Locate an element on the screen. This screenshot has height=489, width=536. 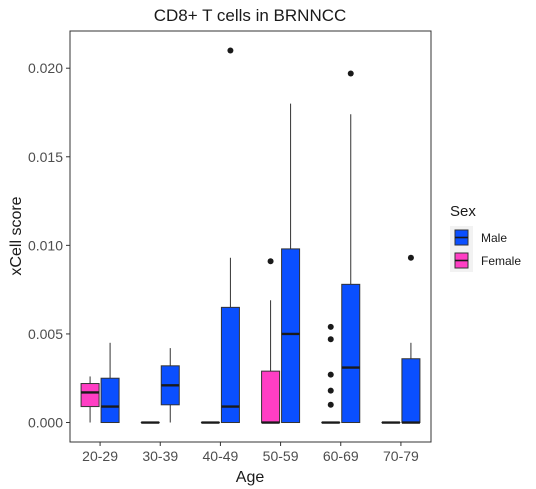
x-tick-label: 30-39 is located at coordinates (160, 456).